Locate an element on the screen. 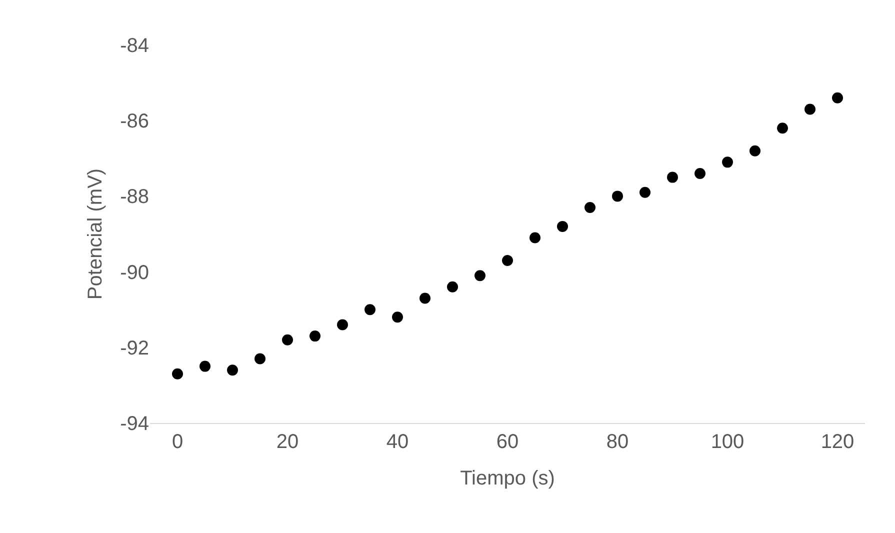 This screenshot has width=895, height=533. y-tick-label: -92 is located at coordinates (134, 348).